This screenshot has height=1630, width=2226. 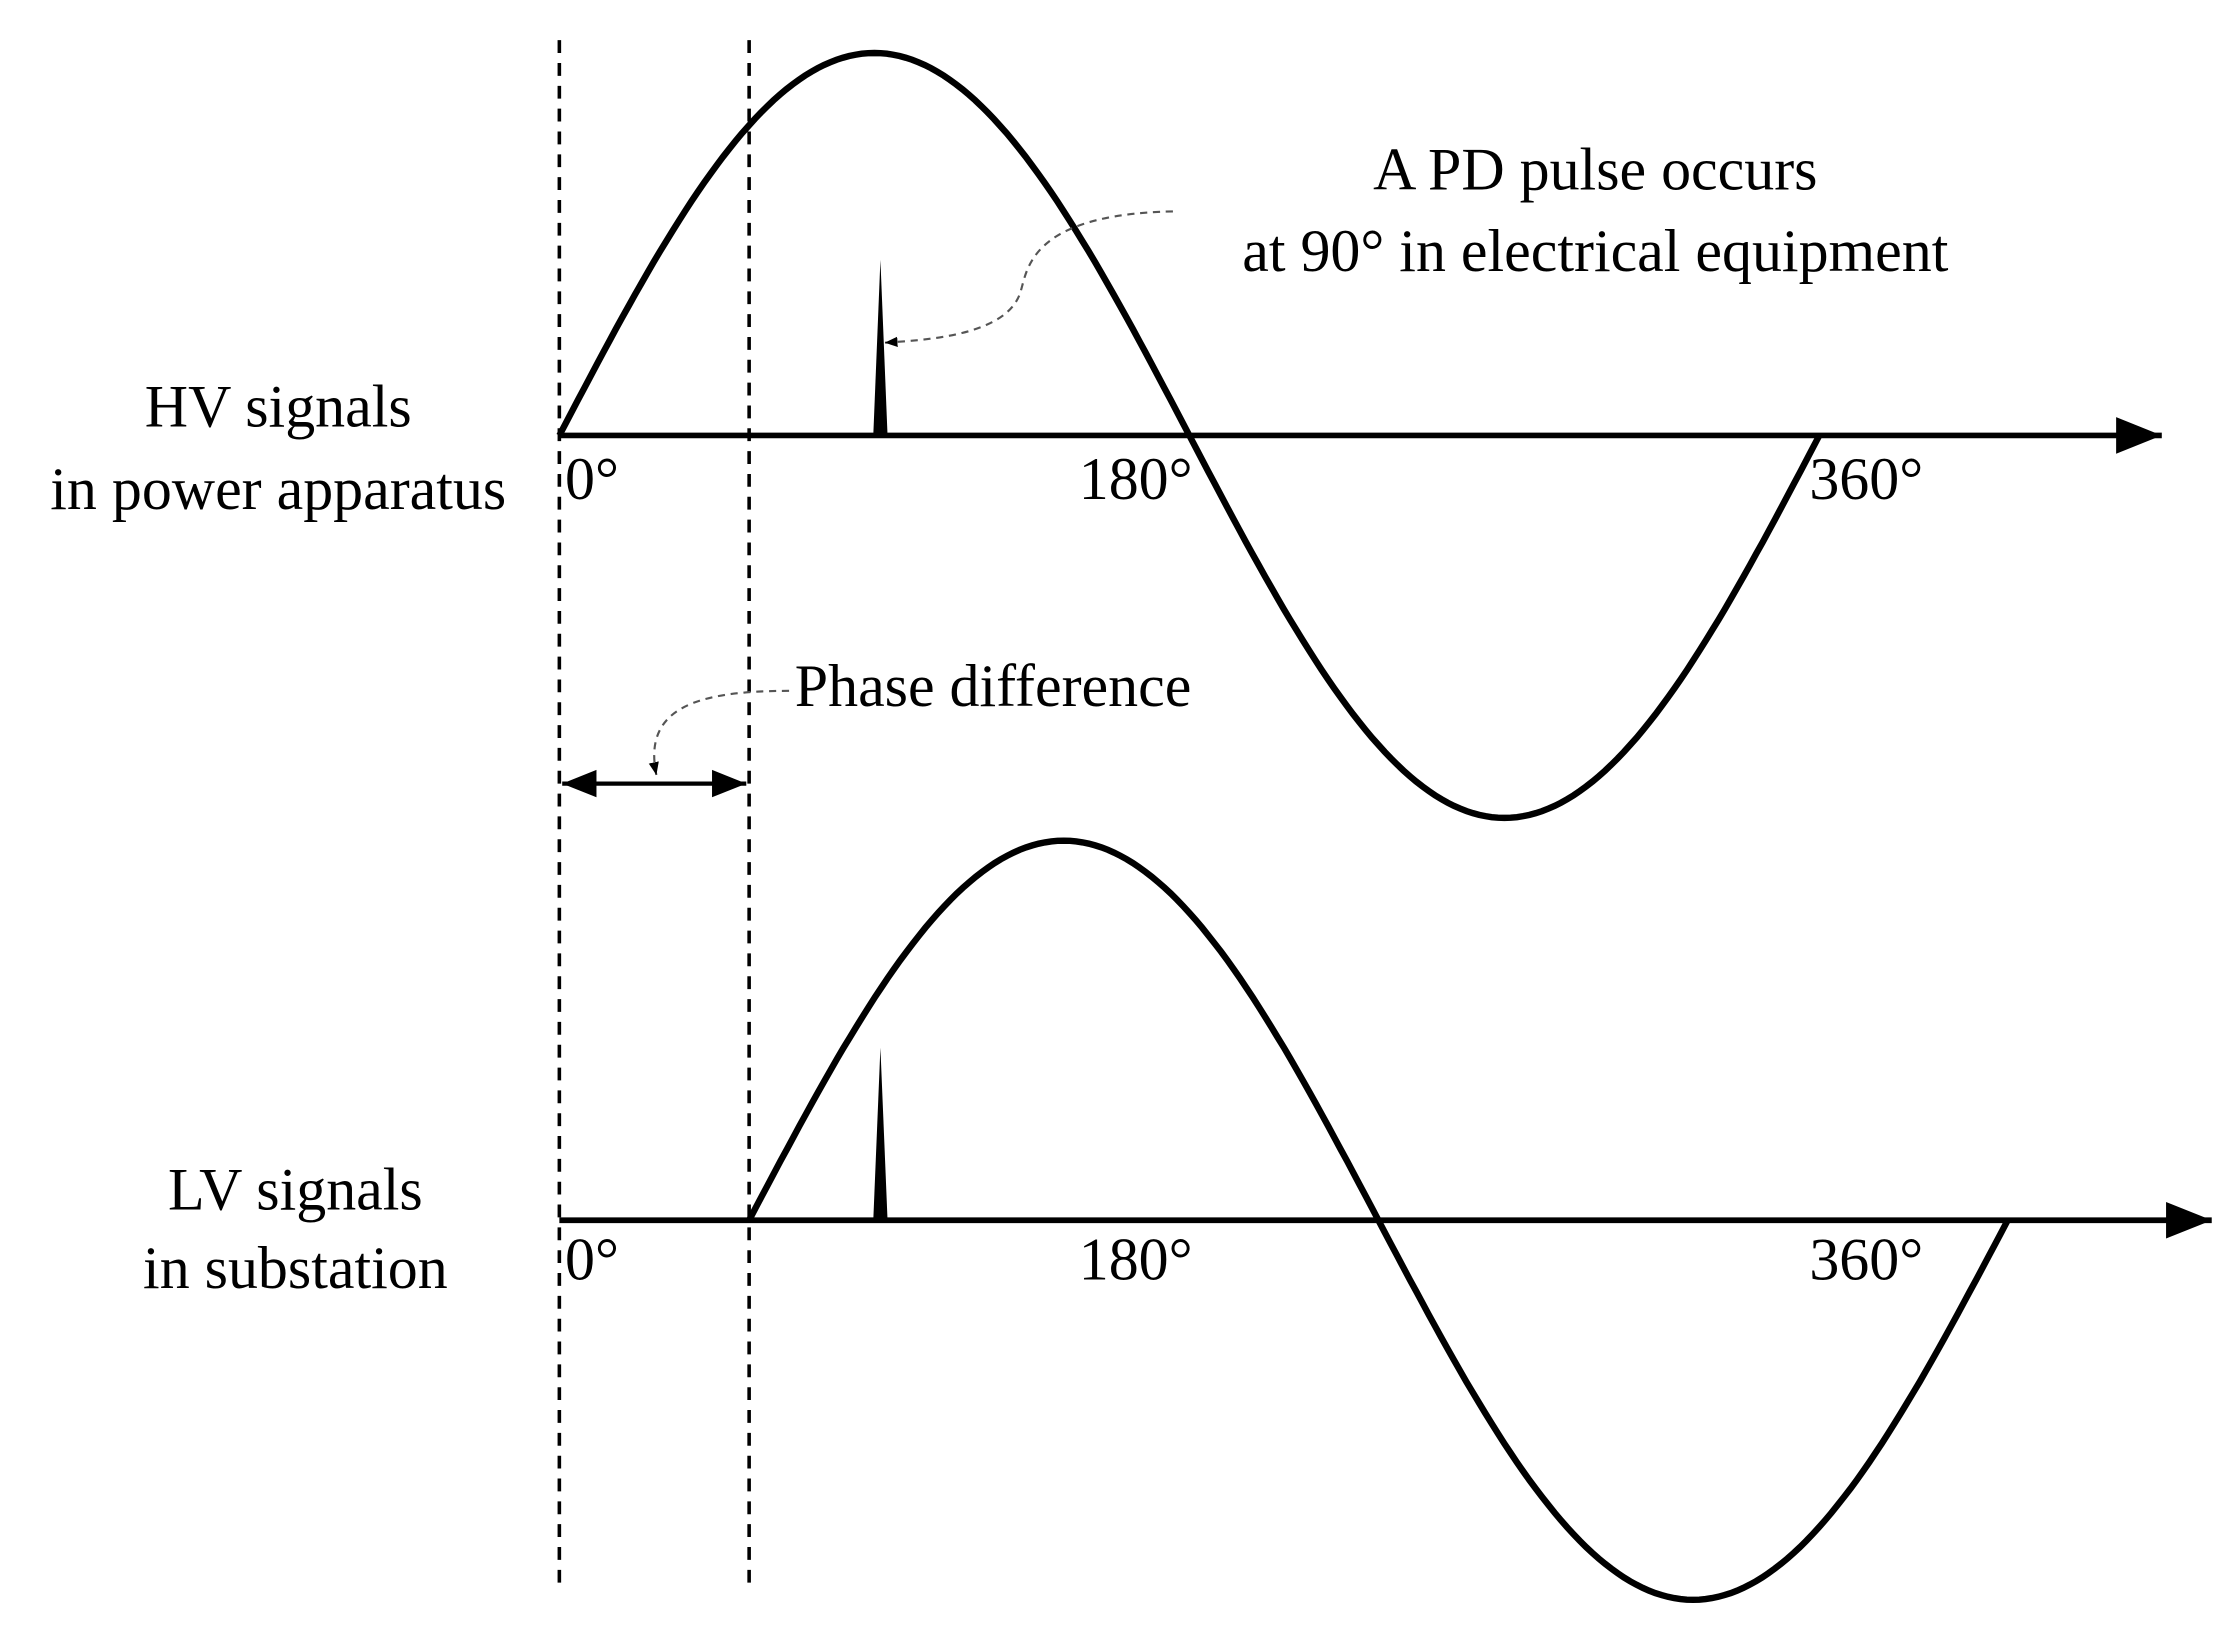 I want to click on hv-label: HV signals, so click(x=278, y=406).